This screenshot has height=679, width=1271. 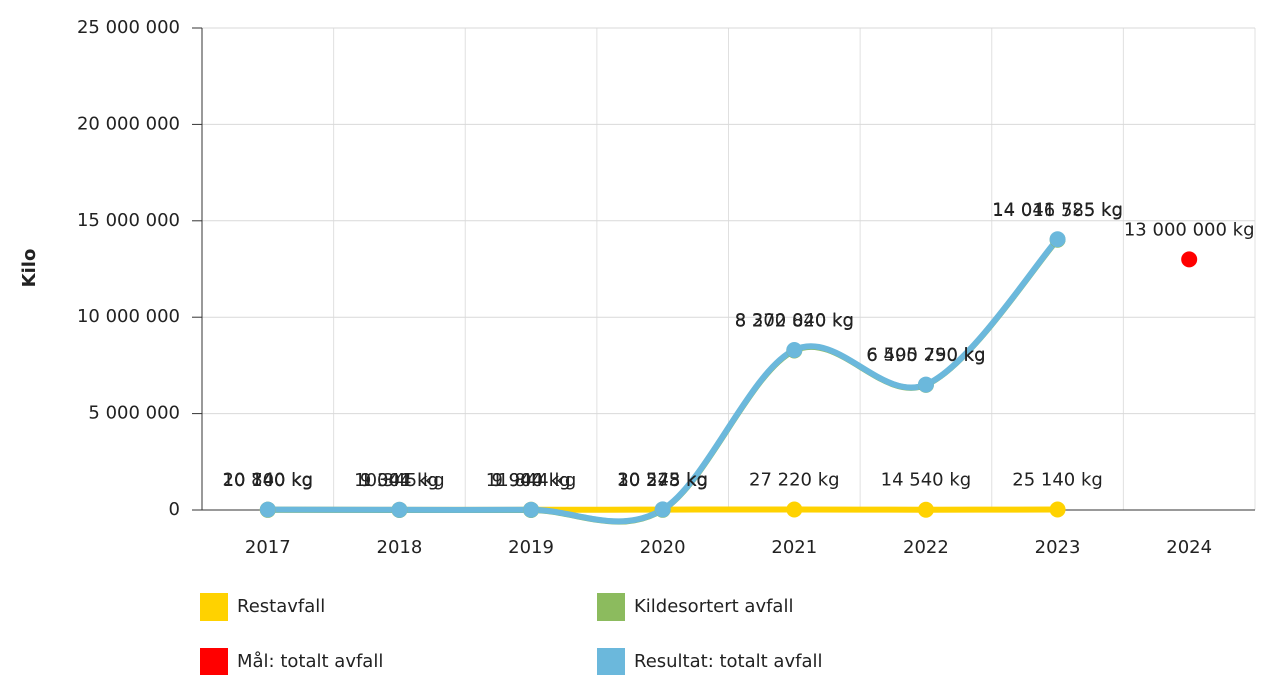 What do you see at coordinates (128, 27) in the screenshot?
I see `y-tick-label: 25 000 000` at bounding box center [128, 27].